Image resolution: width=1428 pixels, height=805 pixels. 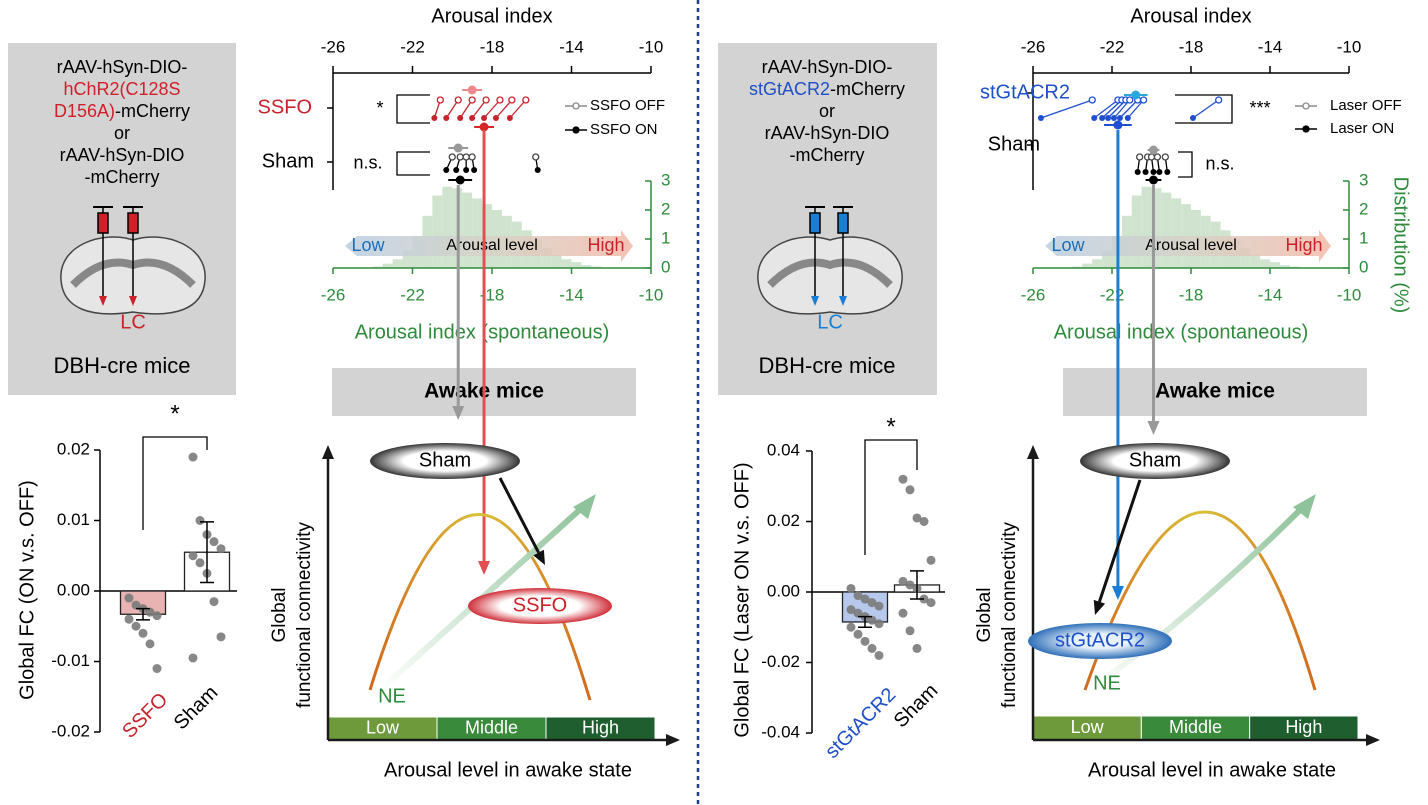 I want to click on y-tick-label: 0.00, so click(x=783, y=590).